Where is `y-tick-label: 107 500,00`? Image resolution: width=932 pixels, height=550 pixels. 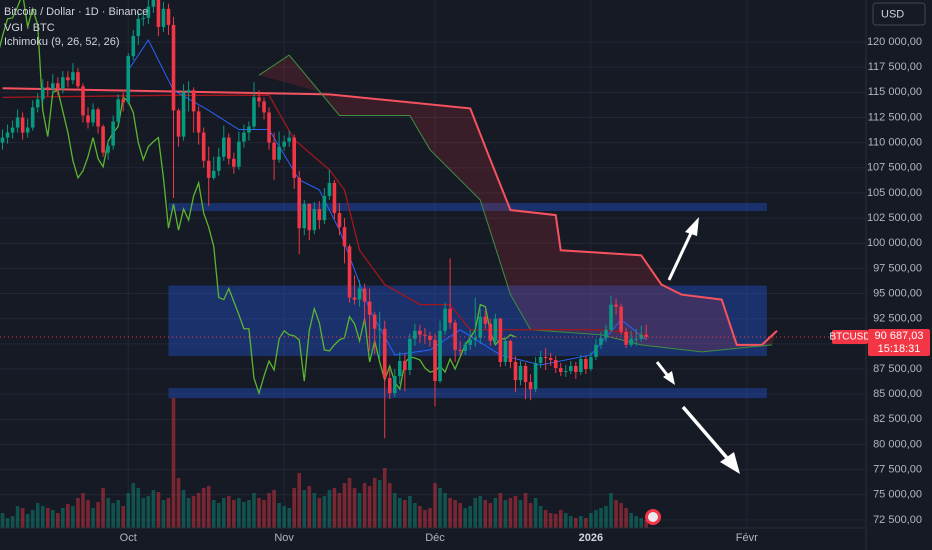
y-tick-label: 107 500,00 is located at coordinates (894, 168).